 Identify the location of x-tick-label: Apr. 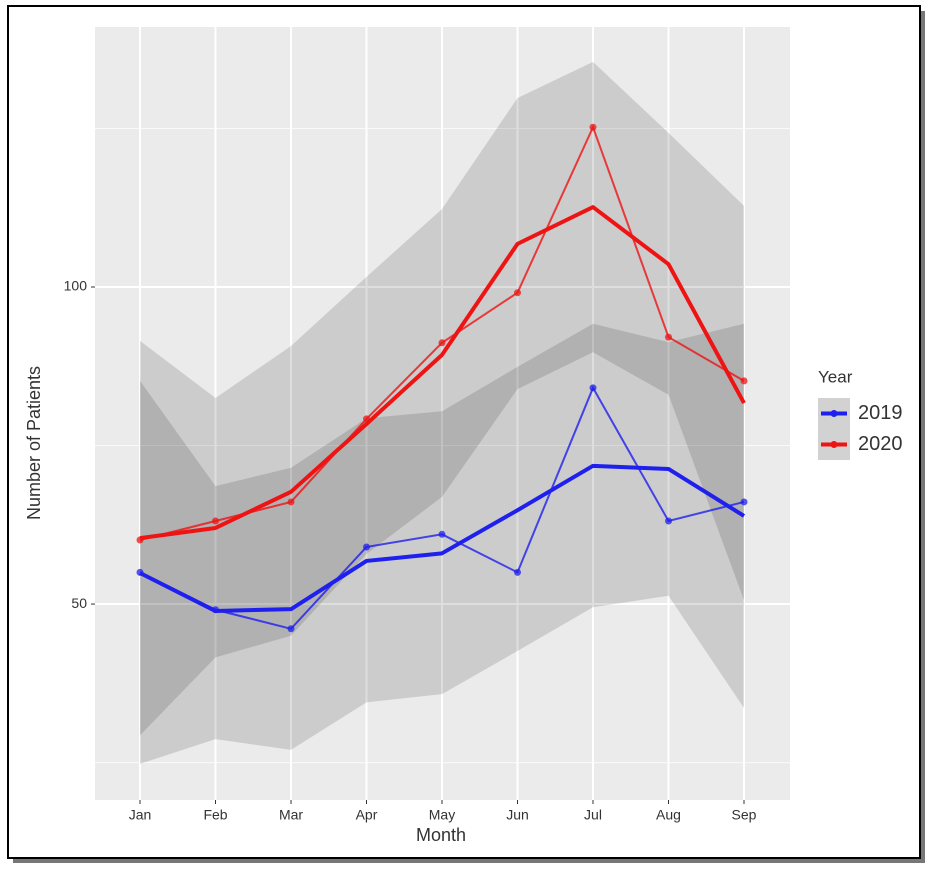
(367, 815).